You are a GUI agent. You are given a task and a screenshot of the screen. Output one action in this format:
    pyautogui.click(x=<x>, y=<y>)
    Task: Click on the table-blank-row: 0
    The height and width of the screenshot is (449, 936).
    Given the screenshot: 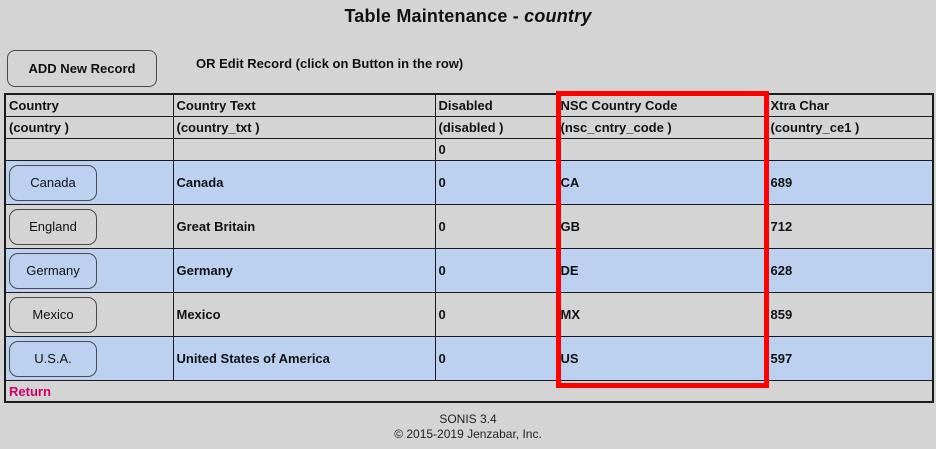 What is the action you would take?
    pyautogui.click(x=469, y=149)
    